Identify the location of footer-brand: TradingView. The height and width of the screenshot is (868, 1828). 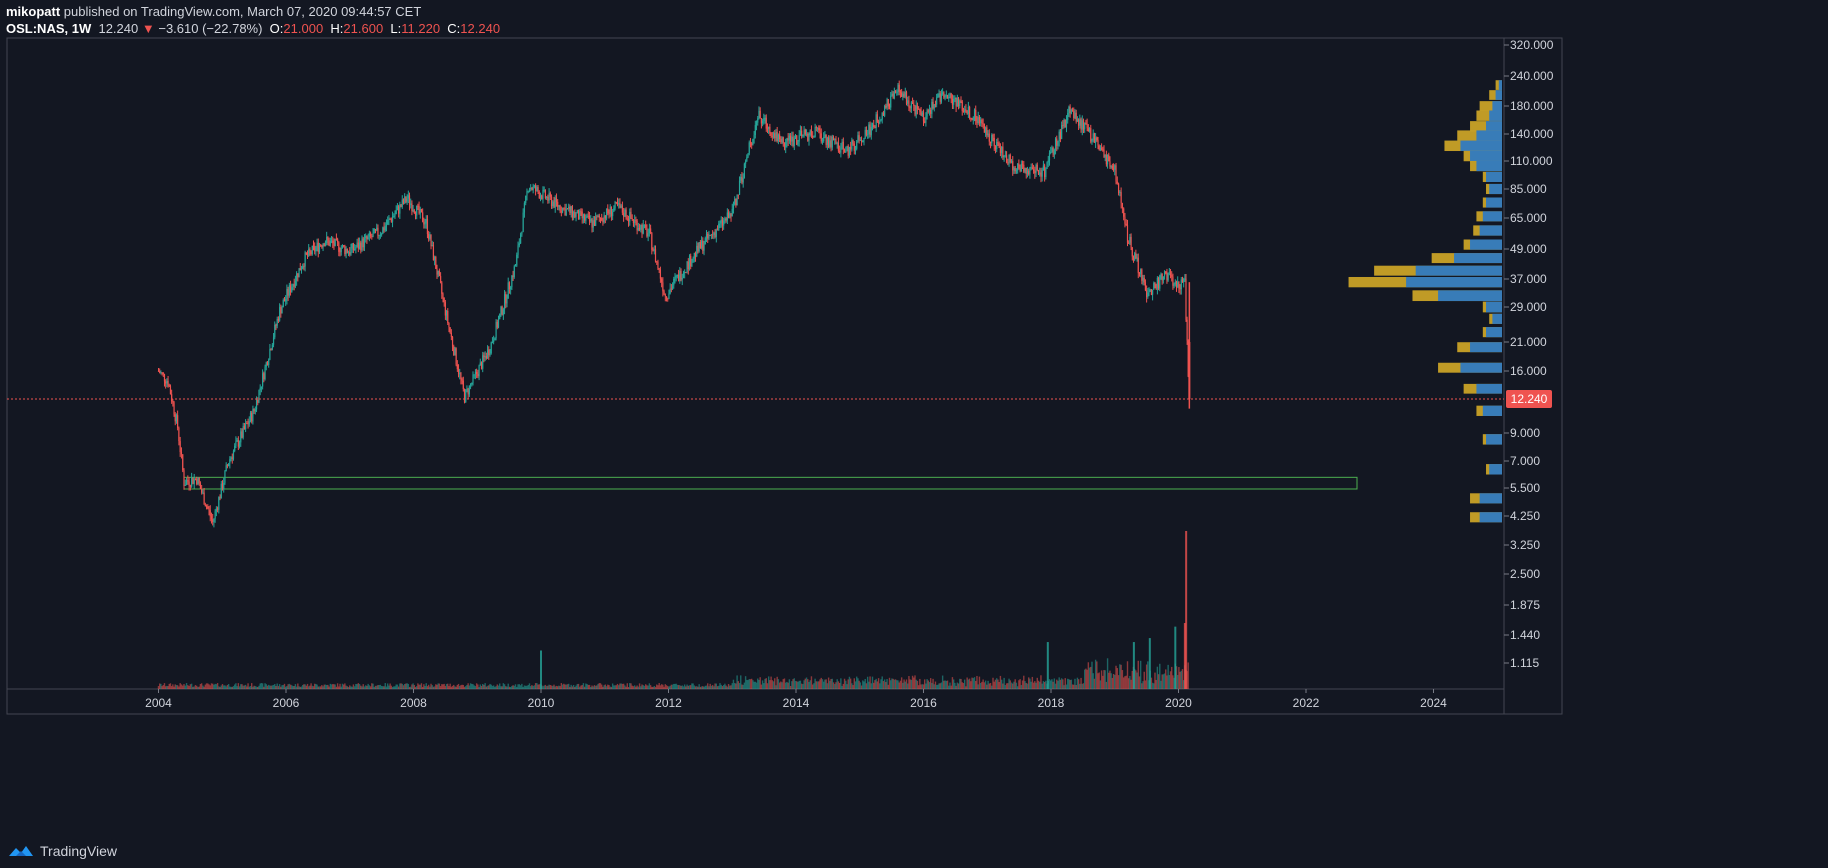
(62, 851).